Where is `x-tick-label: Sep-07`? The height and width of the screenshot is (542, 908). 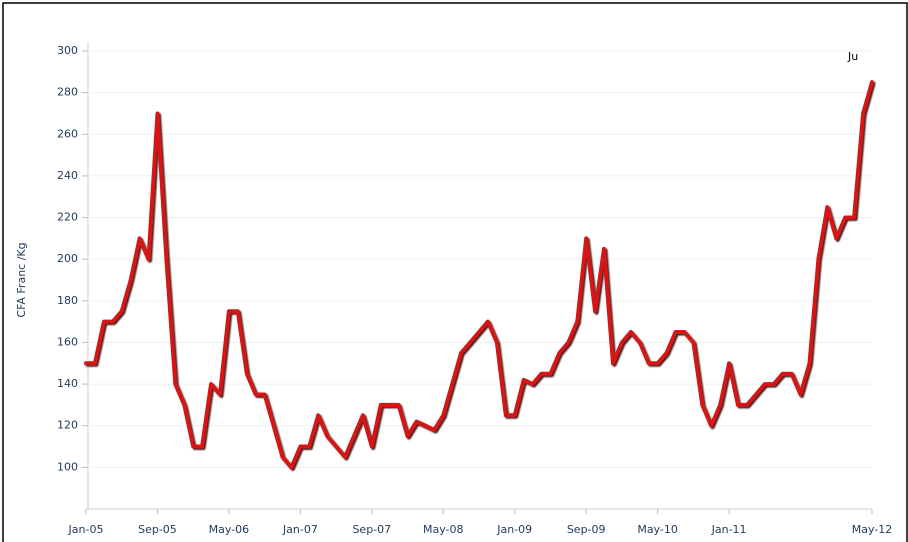
x-tick-label: Sep-07 is located at coordinates (371, 529).